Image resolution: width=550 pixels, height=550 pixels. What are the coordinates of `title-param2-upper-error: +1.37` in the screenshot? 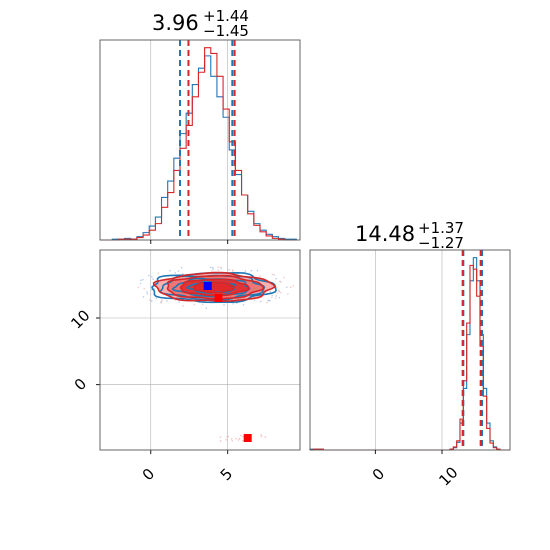 It's located at (441, 228).